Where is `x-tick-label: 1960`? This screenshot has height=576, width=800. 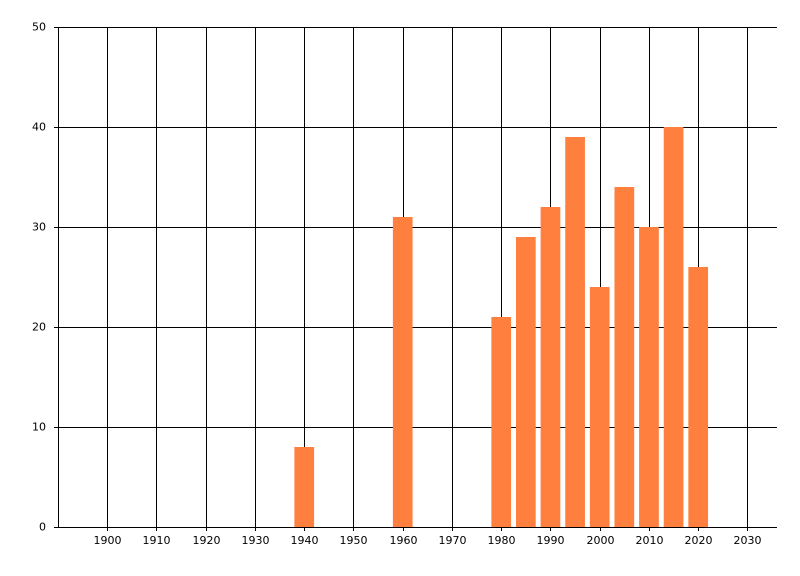
x-tick-label: 1960 is located at coordinates (404, 540).